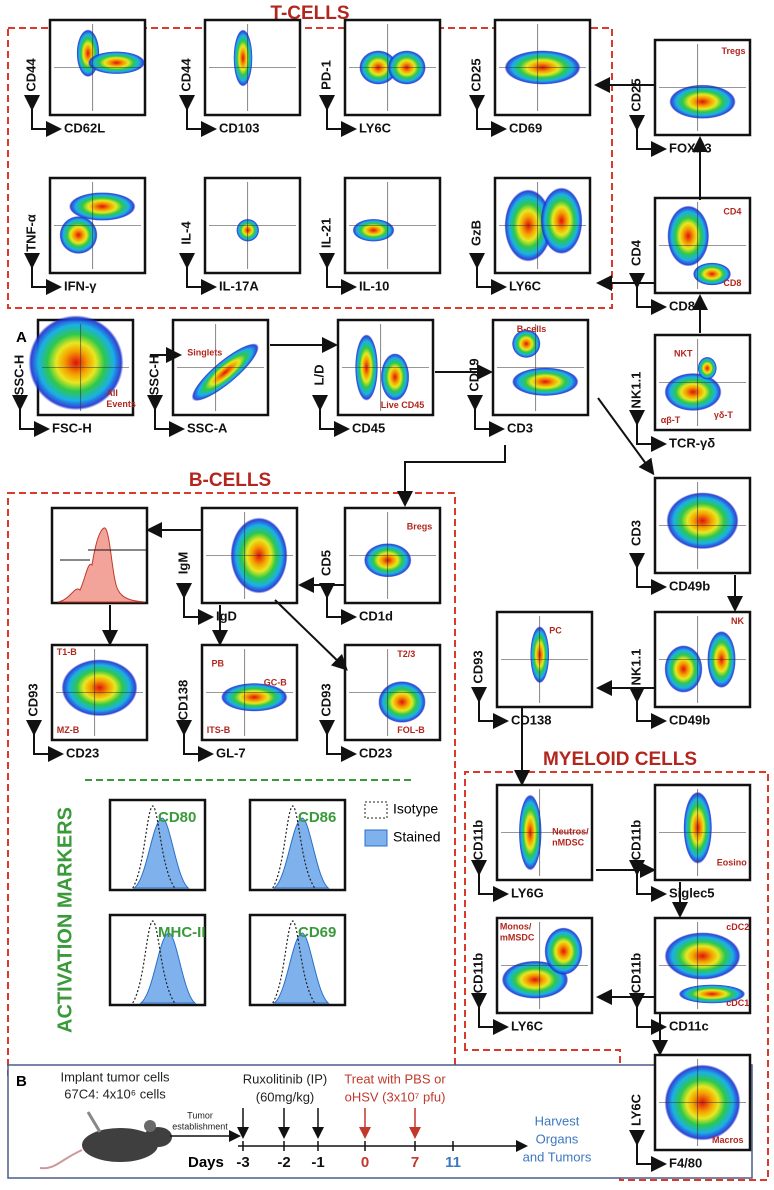  I want to click on gate-label: PB, so click(218, 663).